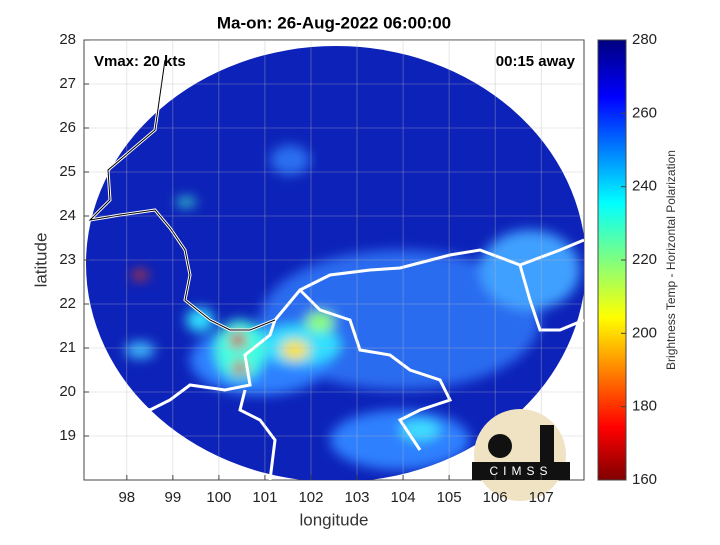 The height and width of the screenshot is (545, 720). I want to click on colorbar-tick-label: 180, so click(644, 406).